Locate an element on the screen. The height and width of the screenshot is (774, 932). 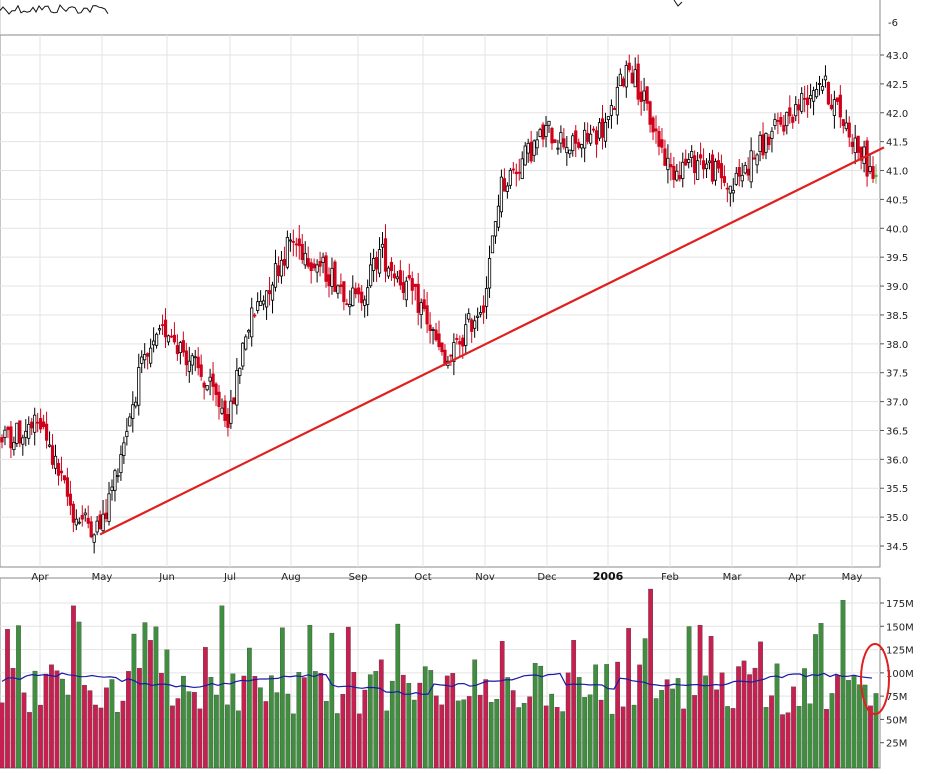
price-tick-label: 41.0 is located at coordinates (897, 172).